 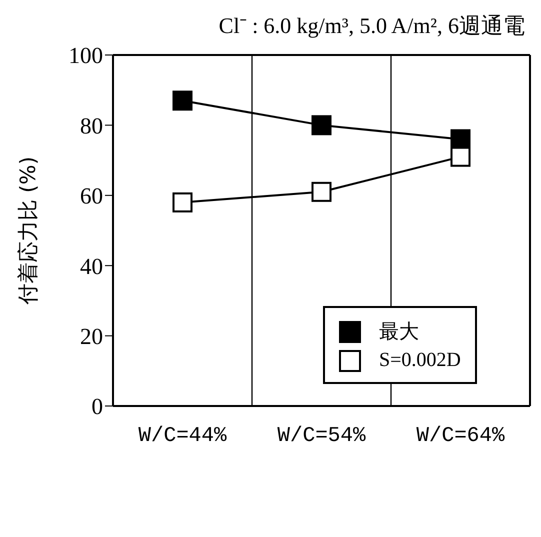 What do you see at coordinates (420, 360) in the screenshot?
I see `legend-label: S=0.002D` at bounding box center [420, 360].